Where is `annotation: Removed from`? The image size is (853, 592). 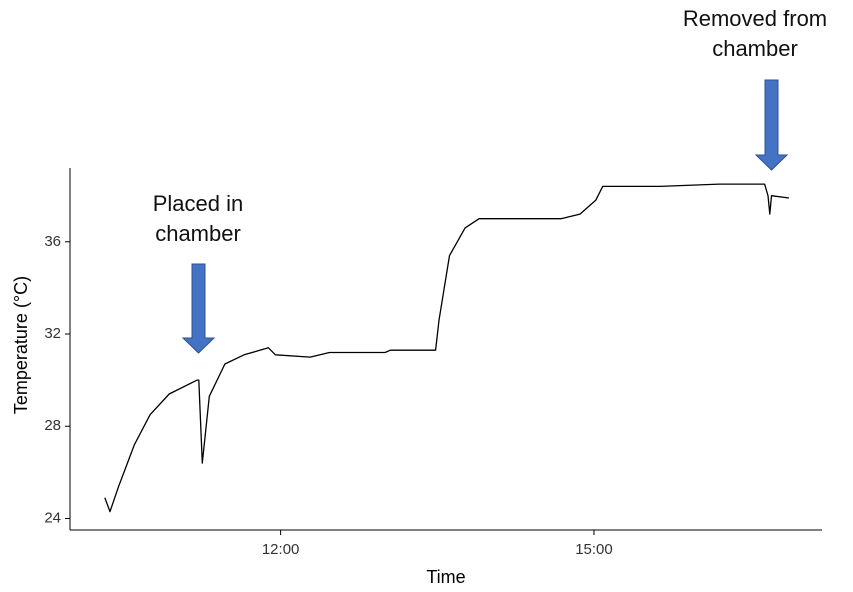
annotation: Removed from is located at coordinates (755, 18).